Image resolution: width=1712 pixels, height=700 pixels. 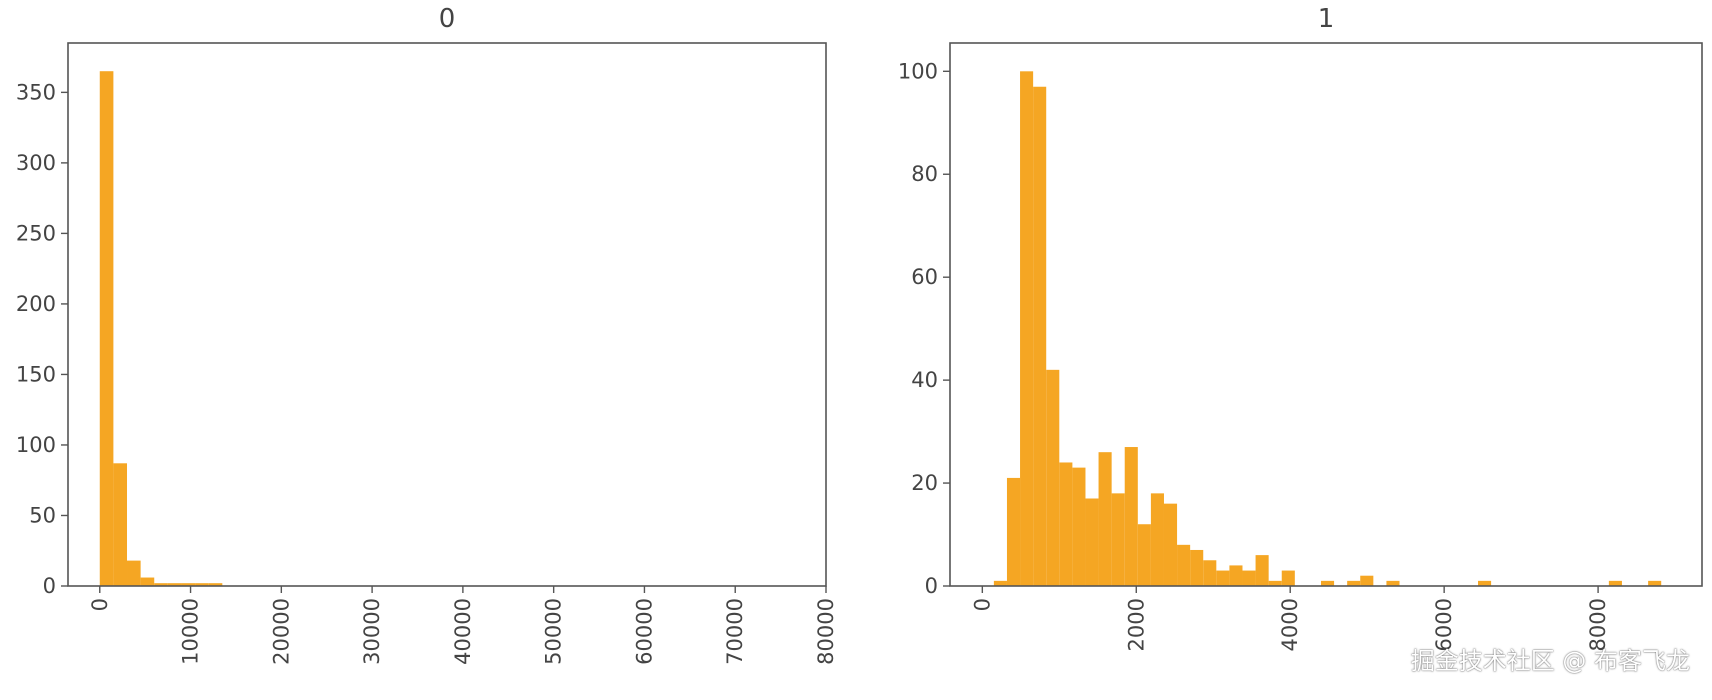 What do you see at coordinates (1444, 624) in the screenshot?
I see `x-tick-label: 6000` at bounding box center [1444, 624].